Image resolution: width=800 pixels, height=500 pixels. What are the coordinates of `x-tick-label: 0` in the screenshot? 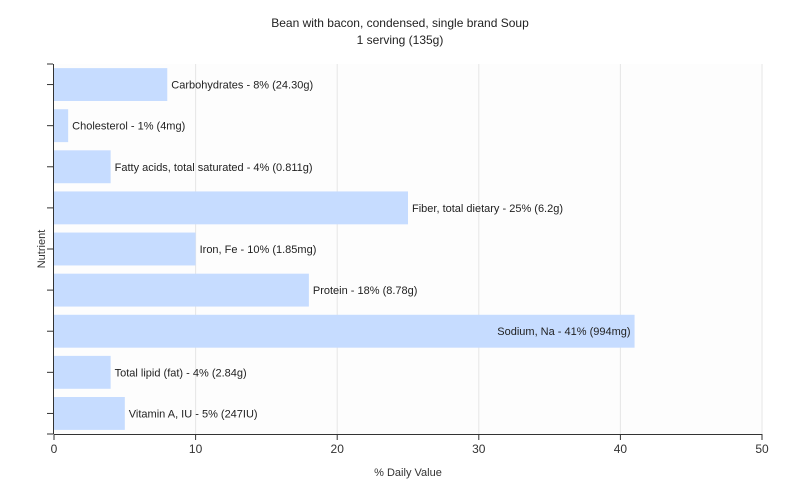 It's located at (54, 449).